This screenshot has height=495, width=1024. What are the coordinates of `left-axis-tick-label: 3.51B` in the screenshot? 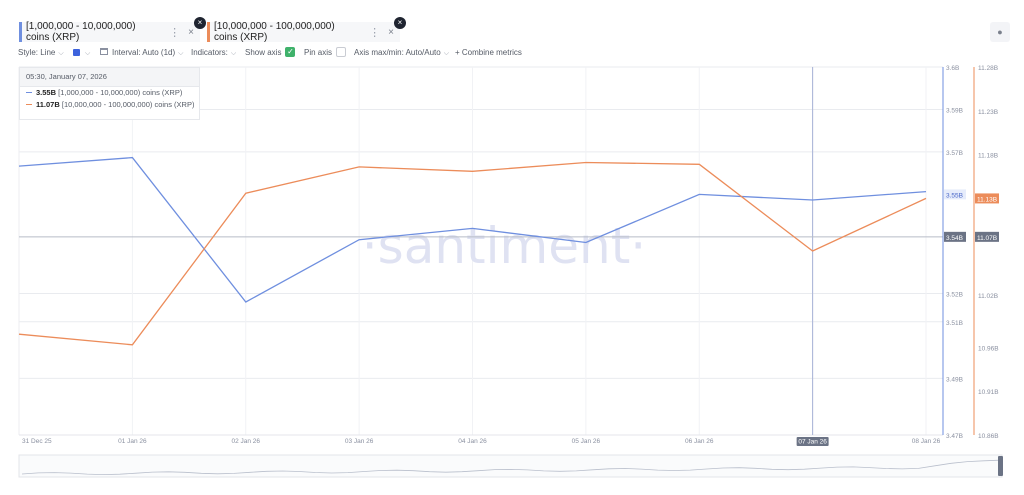 It's located at (954, 323).